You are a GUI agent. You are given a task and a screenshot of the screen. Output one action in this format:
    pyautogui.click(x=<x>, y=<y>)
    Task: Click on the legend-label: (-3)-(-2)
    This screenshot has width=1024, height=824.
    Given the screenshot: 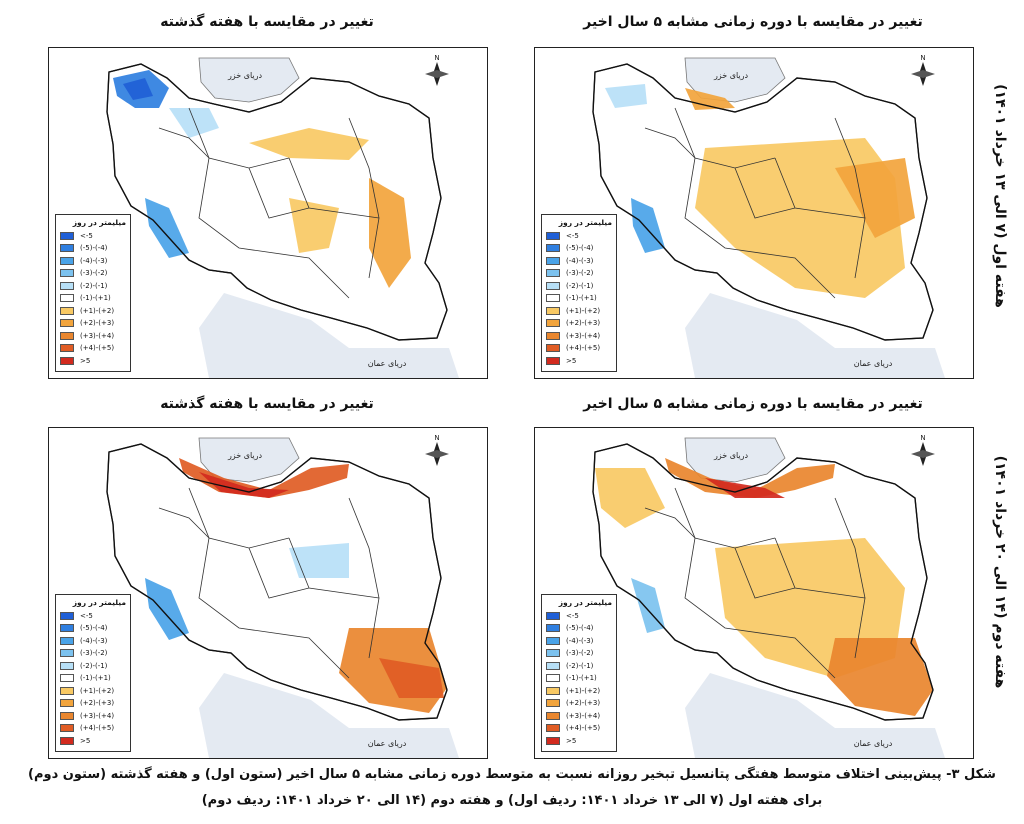 What is the action you would take?
    pyautogui.click(x=94, y=273)
    